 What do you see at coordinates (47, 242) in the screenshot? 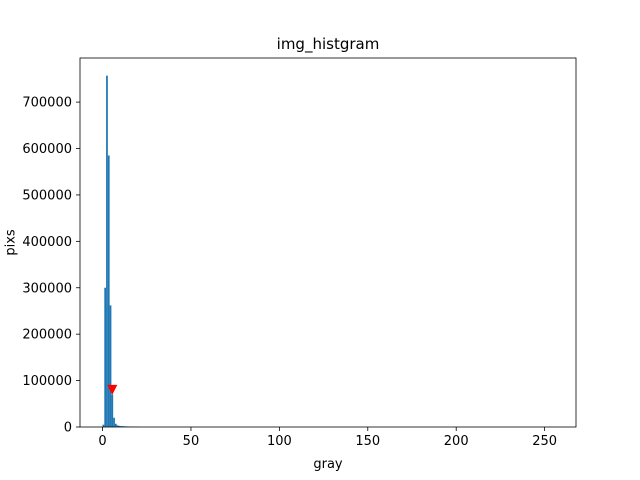
I see `y-tick-label: 400000` at bounding box center [47, 242].